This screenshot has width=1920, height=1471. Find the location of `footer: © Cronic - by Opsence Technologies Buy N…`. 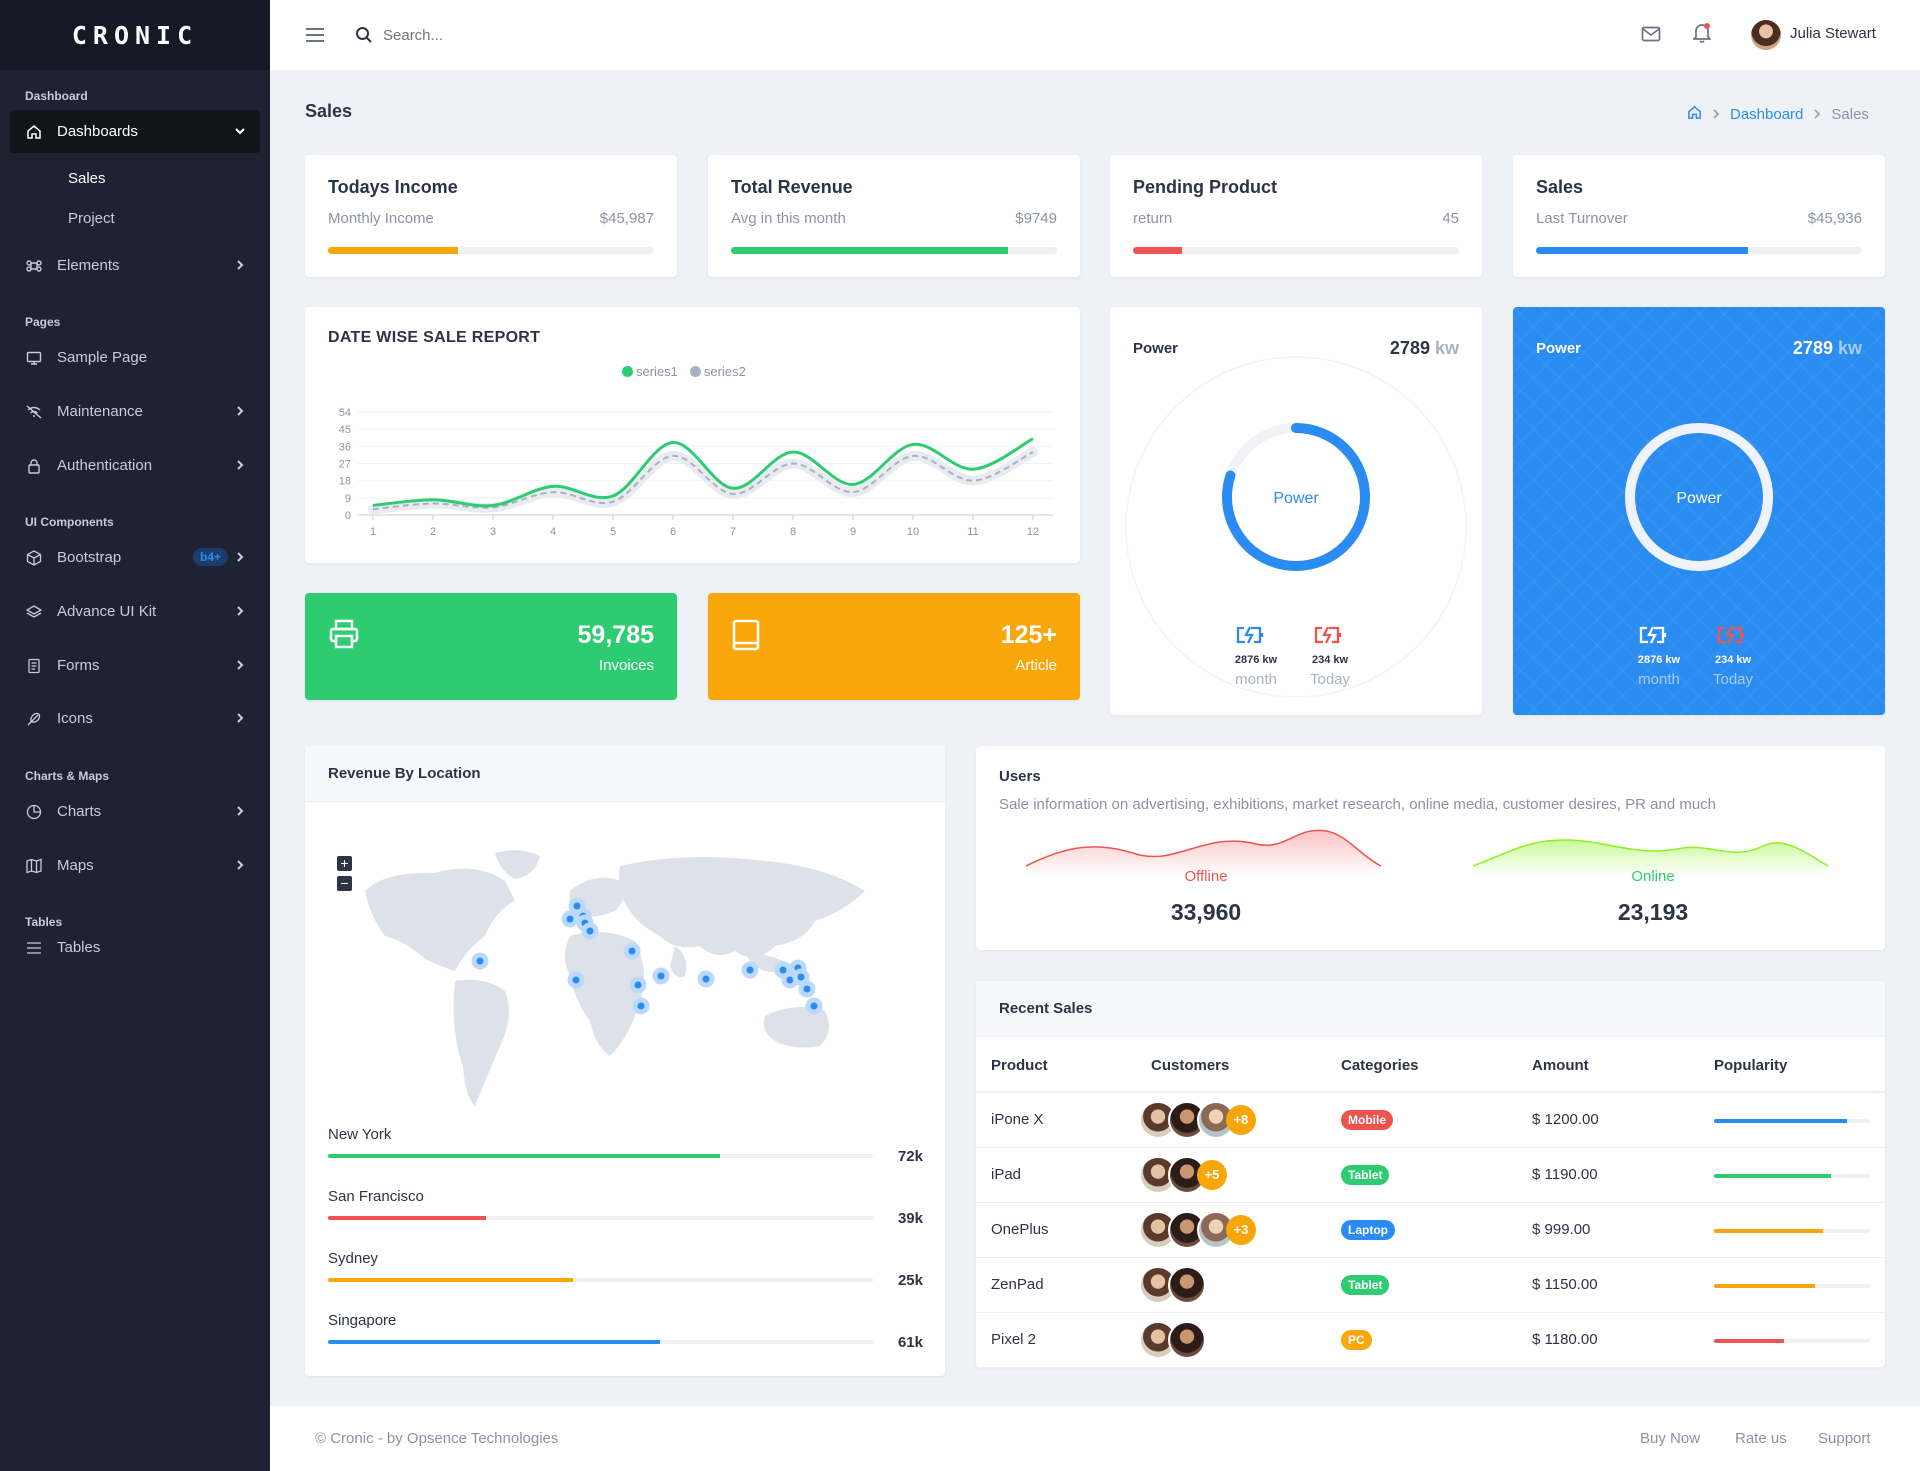

footer: © Cronic - by Opsence Technologies Buy N… is located at coordinates (1095, 1438).